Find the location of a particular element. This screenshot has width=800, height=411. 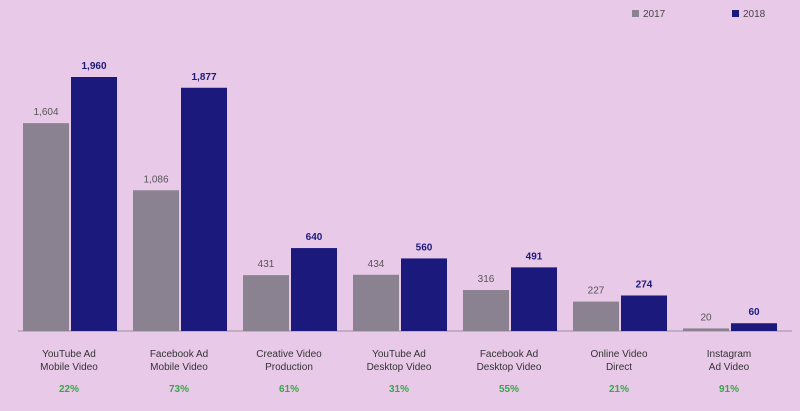

value-label: 431 is located at coordinates (266, 264).